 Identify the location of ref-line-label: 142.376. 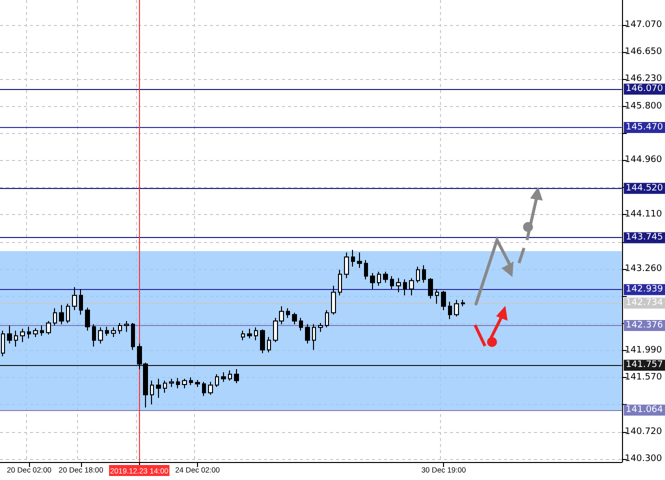
(645, 325).